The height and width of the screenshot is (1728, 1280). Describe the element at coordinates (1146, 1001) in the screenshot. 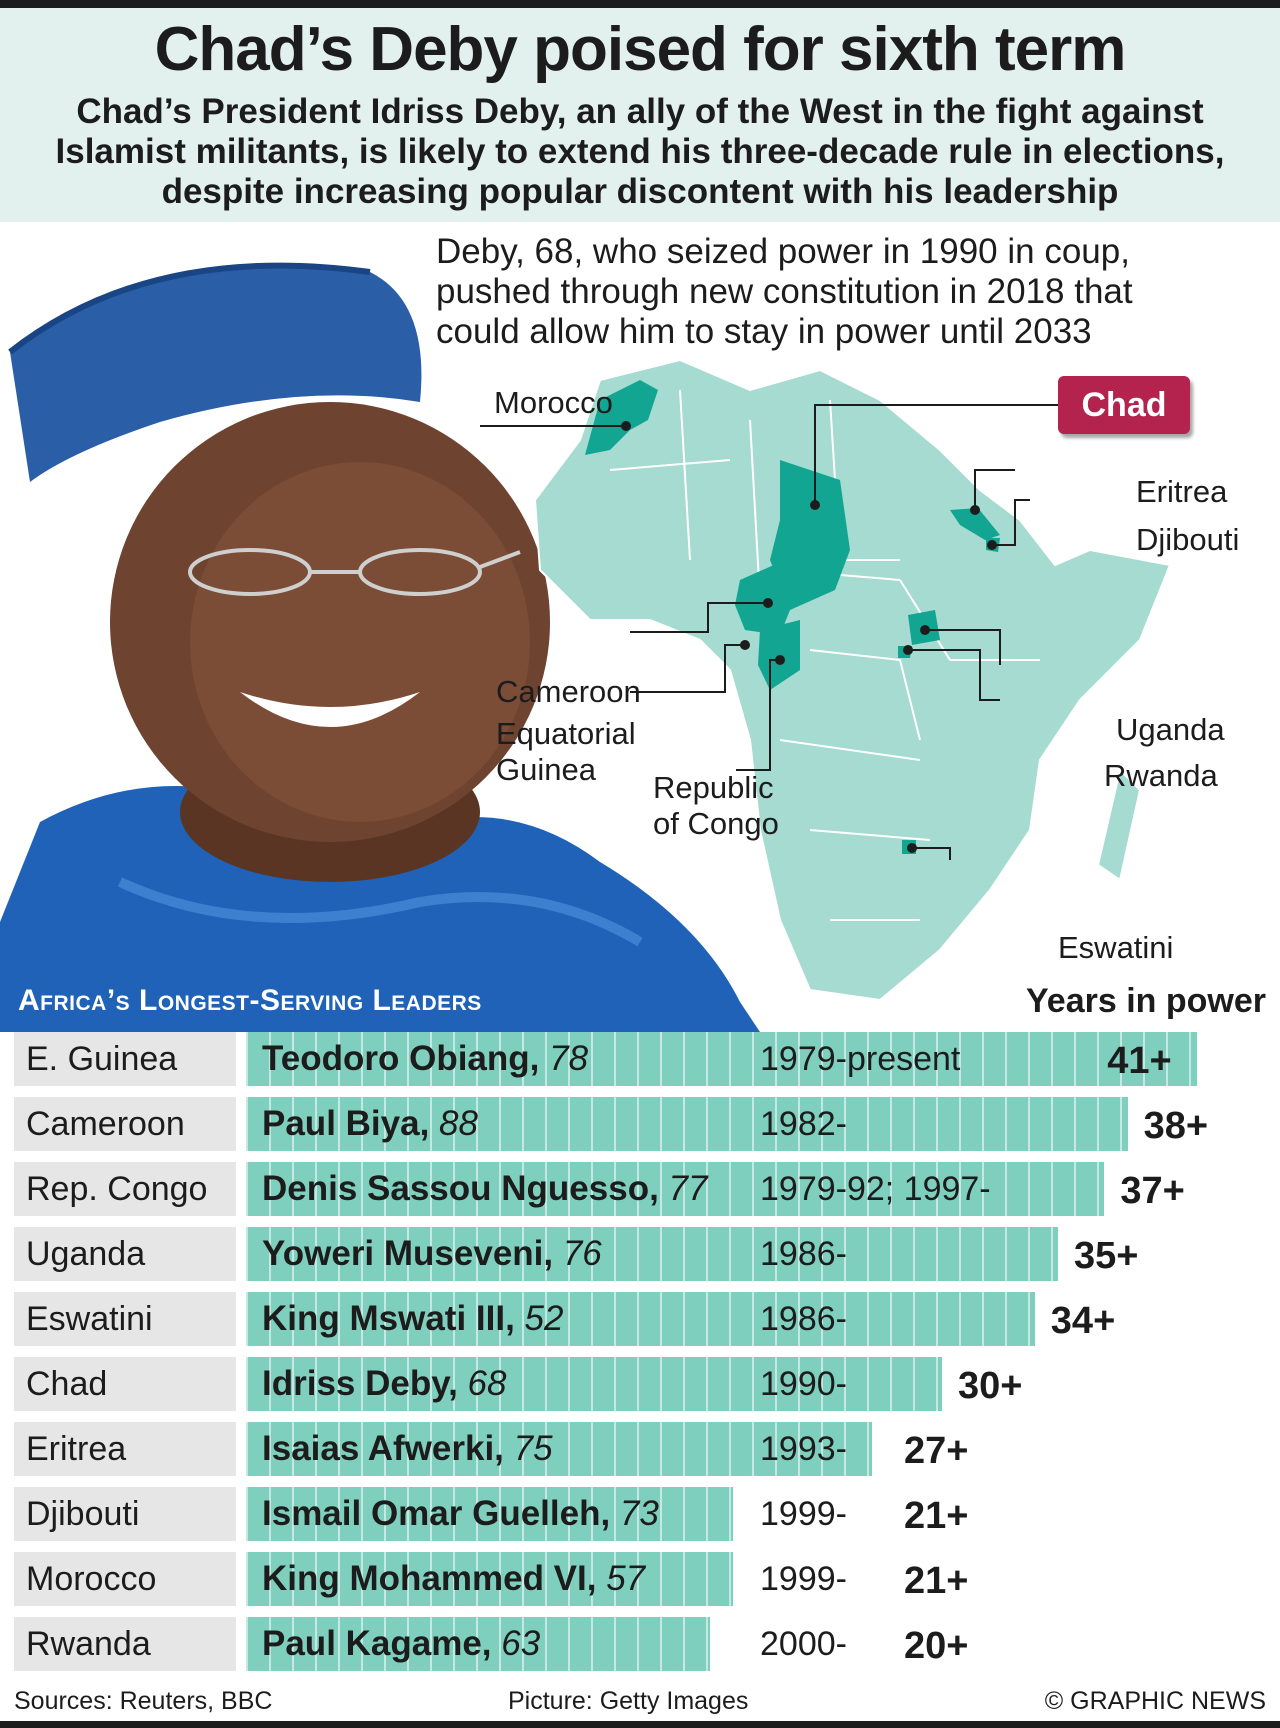

I see `value-axis-label: Years in power` at that location.